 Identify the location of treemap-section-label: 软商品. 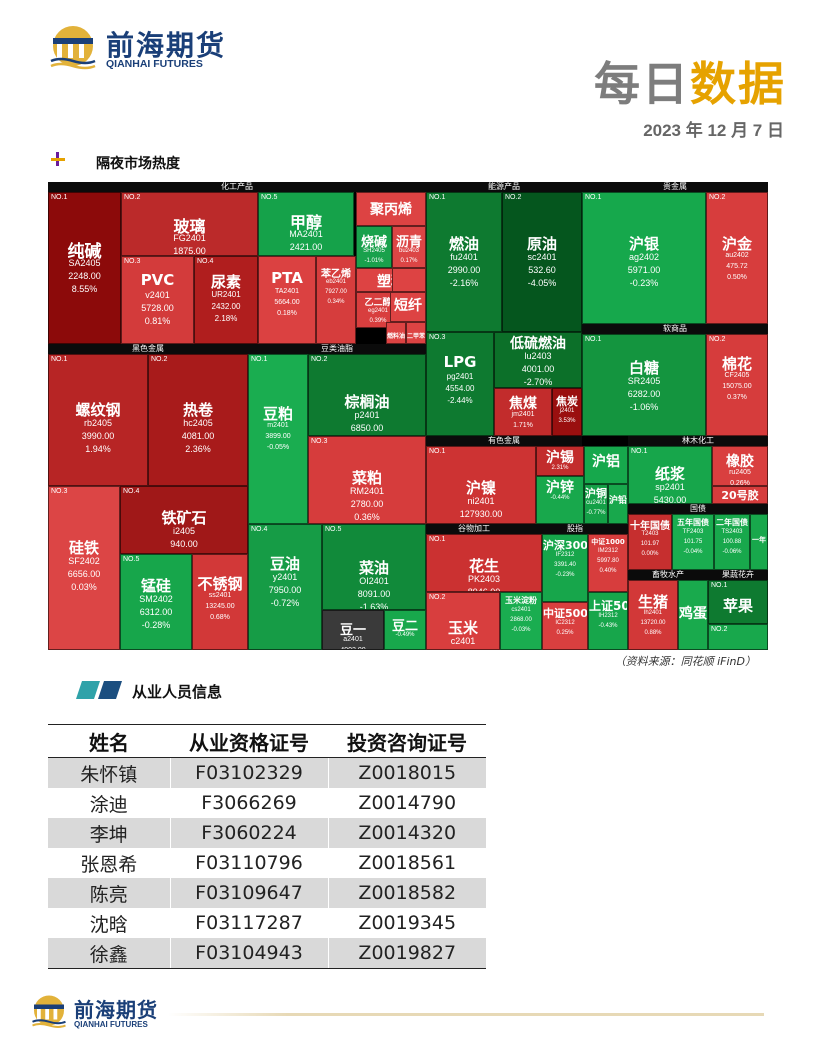
(675, 329).